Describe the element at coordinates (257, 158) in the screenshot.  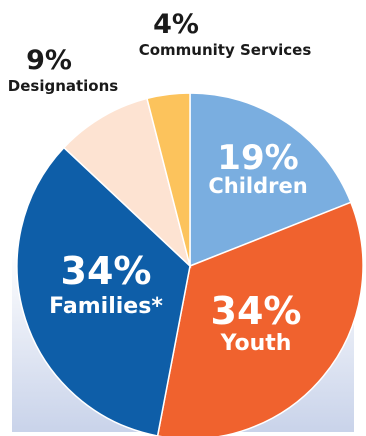
I see `children-percent-label: 19%` at that location.